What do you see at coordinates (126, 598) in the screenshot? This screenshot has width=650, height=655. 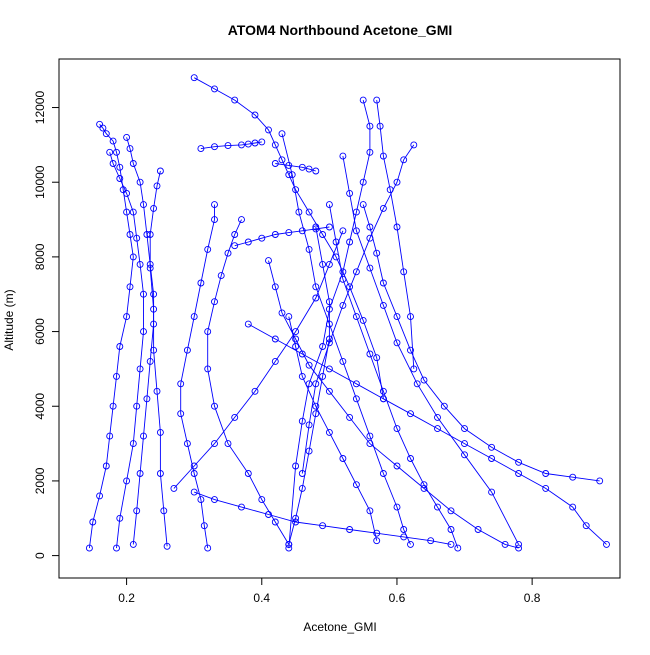 I see `x-tick-label: 0.2` at bounding box center [126, 598].